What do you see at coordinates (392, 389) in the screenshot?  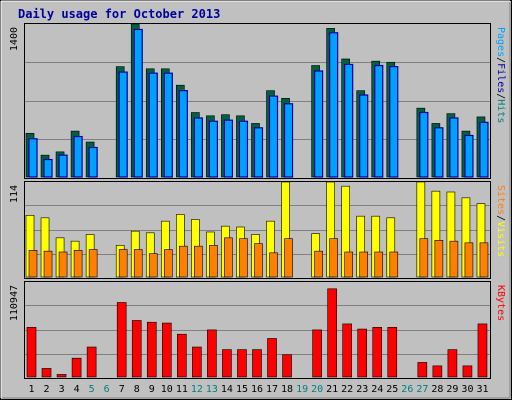 I see `x-tick-label: 25` at bounding box center [392, 389].